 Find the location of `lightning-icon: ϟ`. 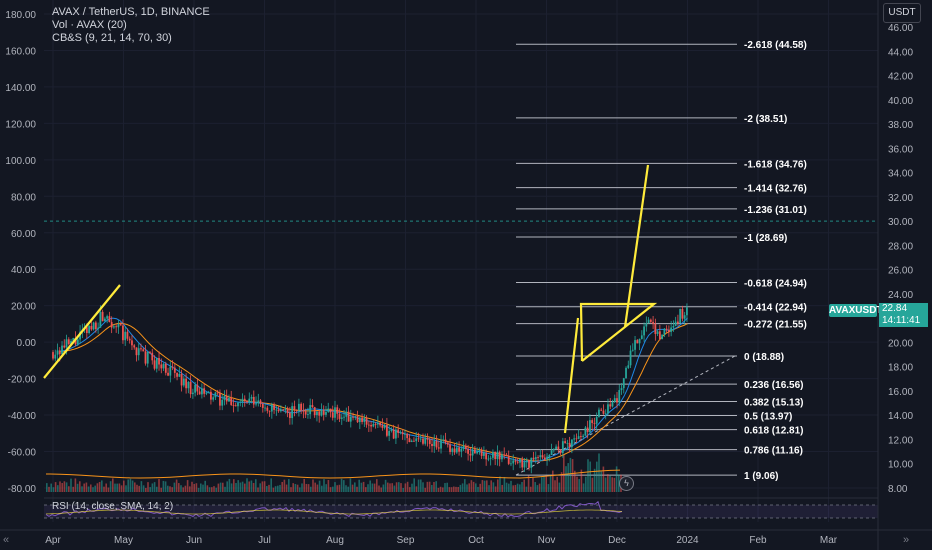

lightning-icon: ϟ is located at coordinates (626, 483).